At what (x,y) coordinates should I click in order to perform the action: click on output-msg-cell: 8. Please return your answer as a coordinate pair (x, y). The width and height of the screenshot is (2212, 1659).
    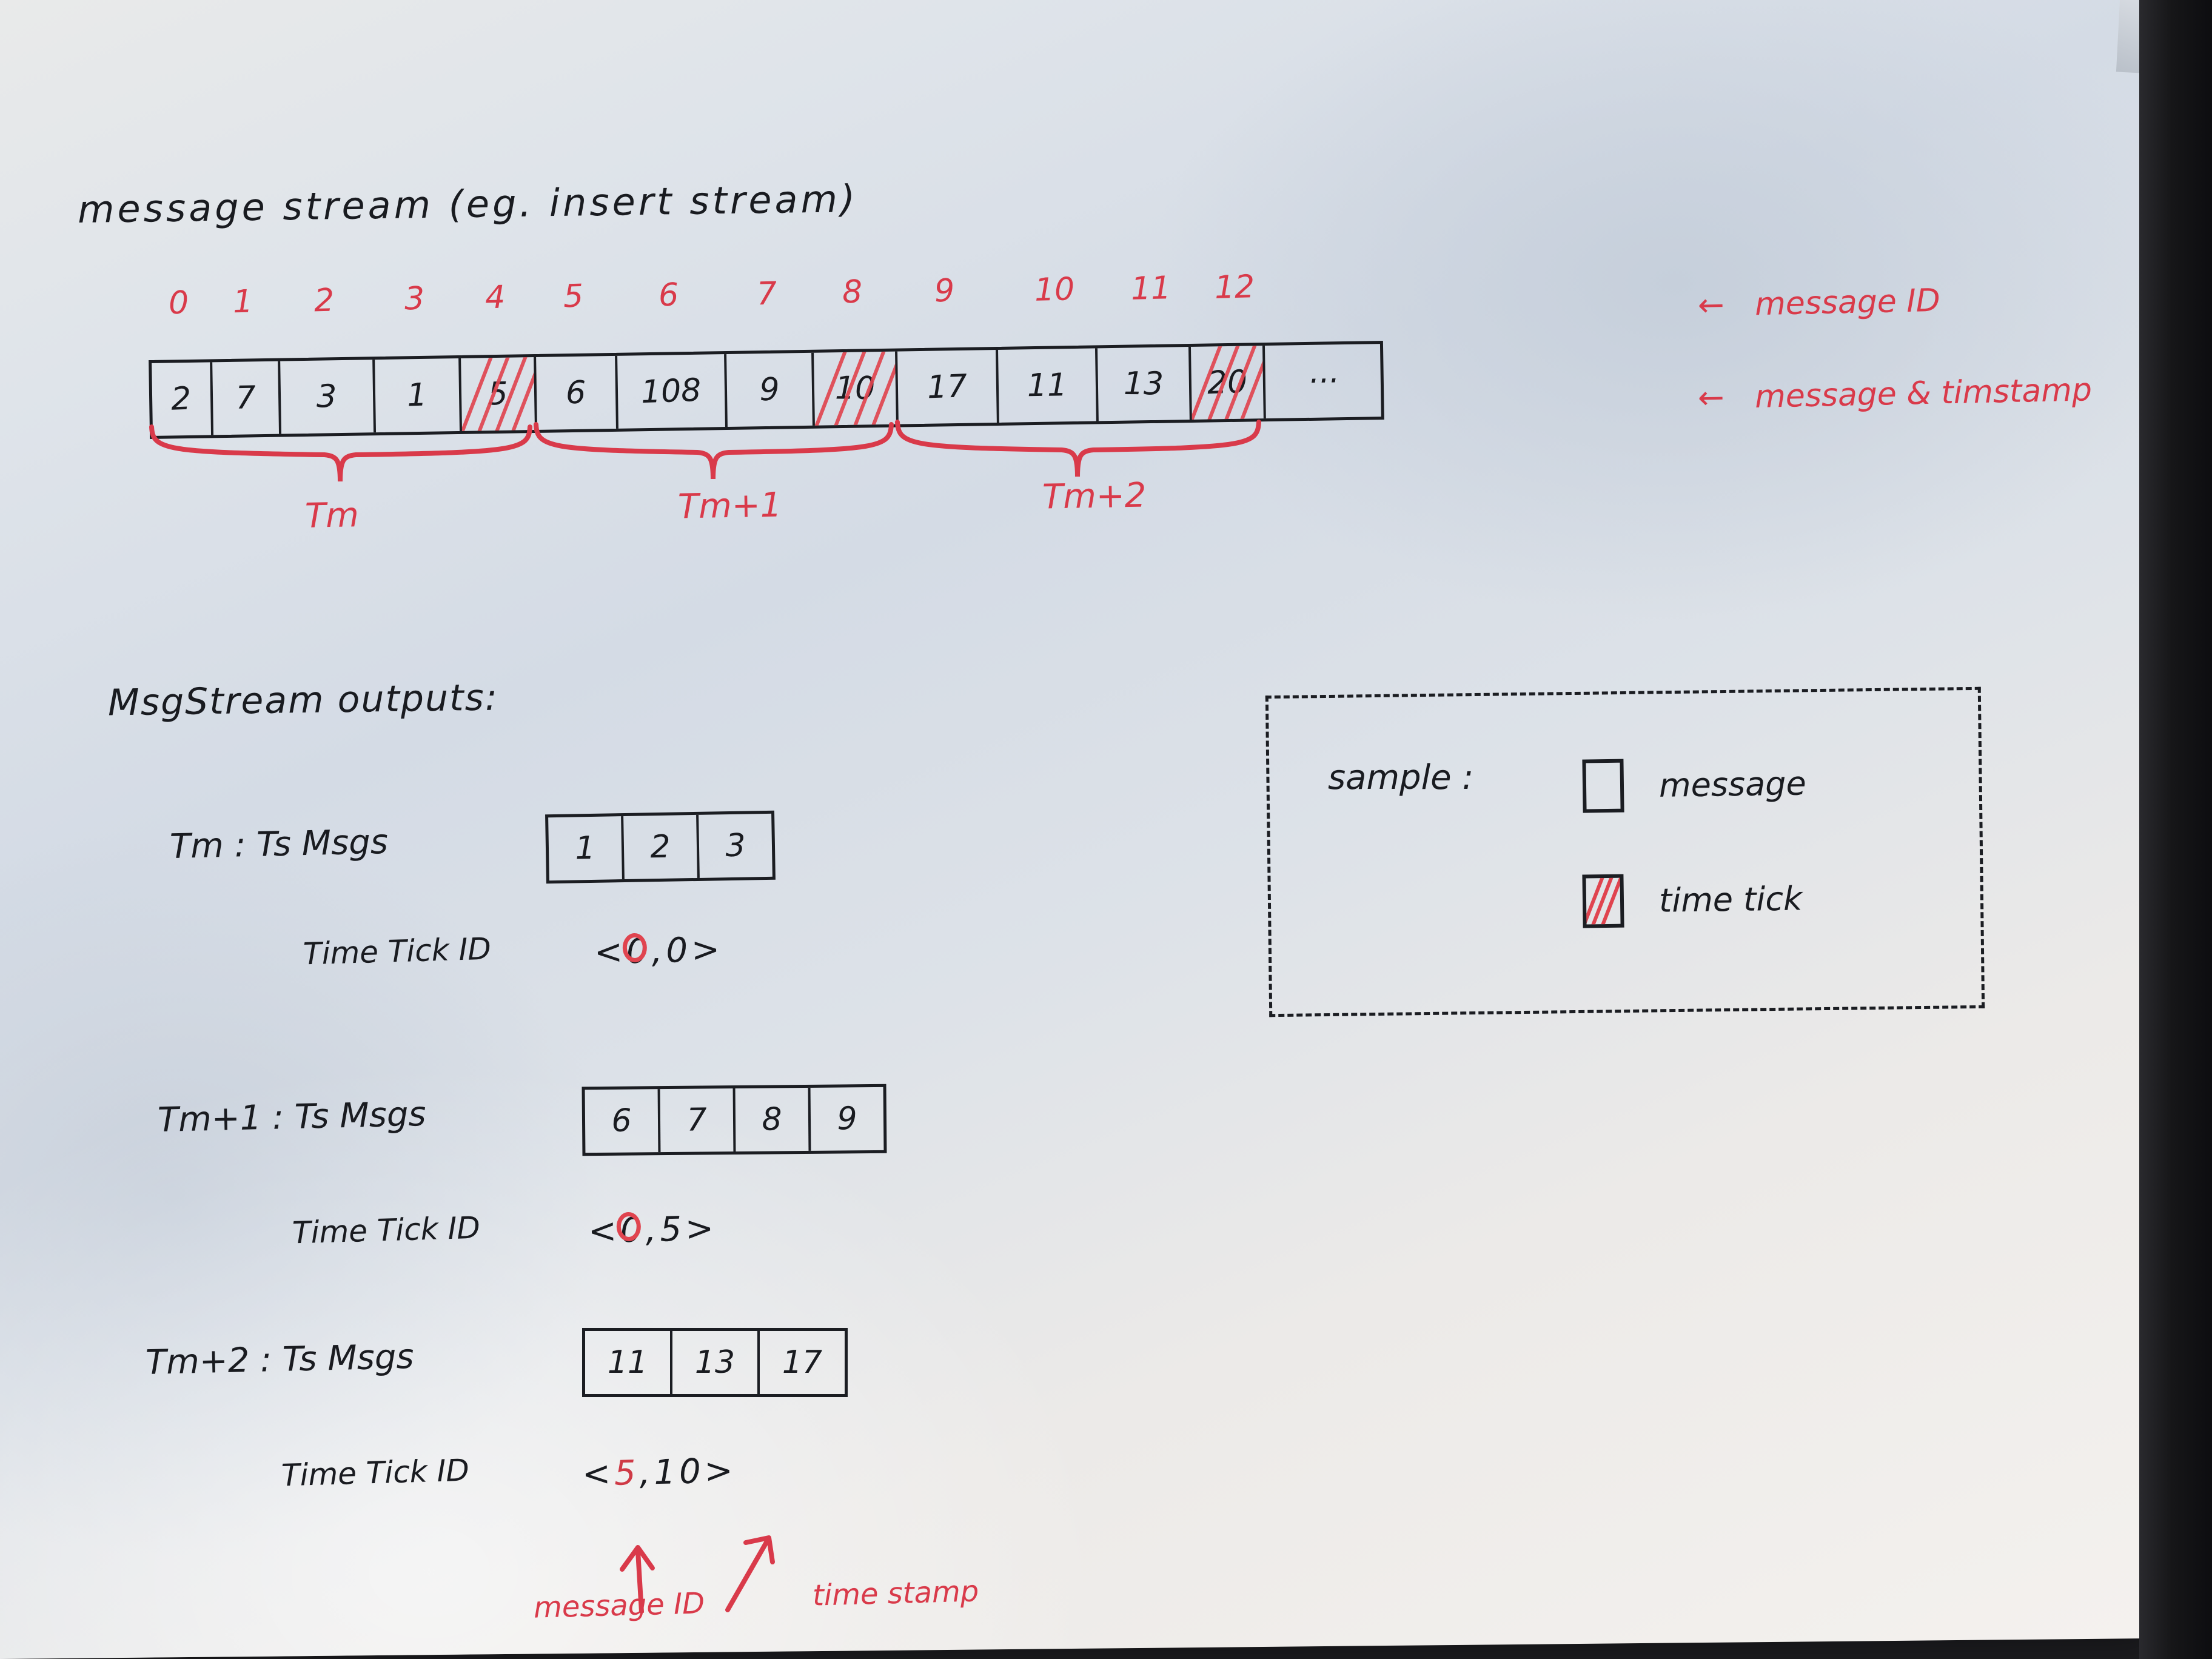
    Looking at the image, I should click on (773, 1119).